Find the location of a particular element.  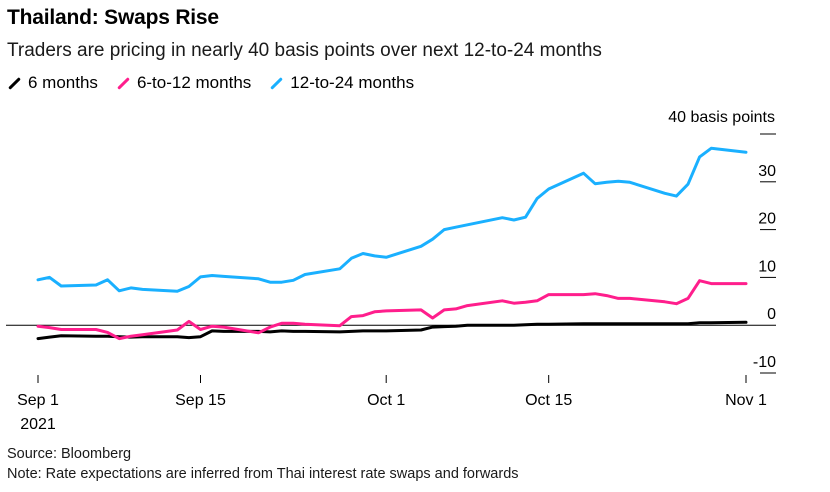

x-tick-label: Oct 1 is located at coordinates (386, 400).